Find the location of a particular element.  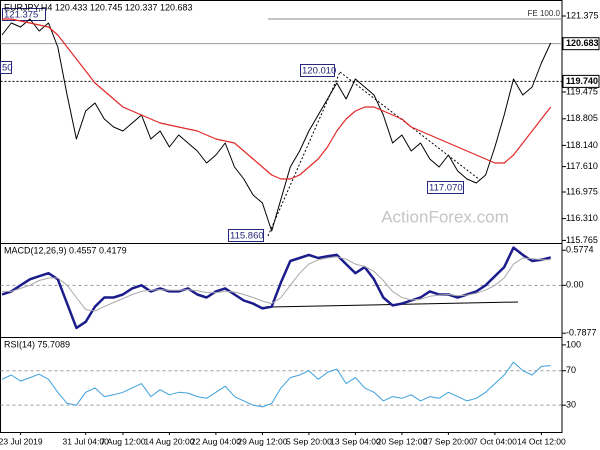

y-tick-label: 115.765 is located at coordinates (582, 240).